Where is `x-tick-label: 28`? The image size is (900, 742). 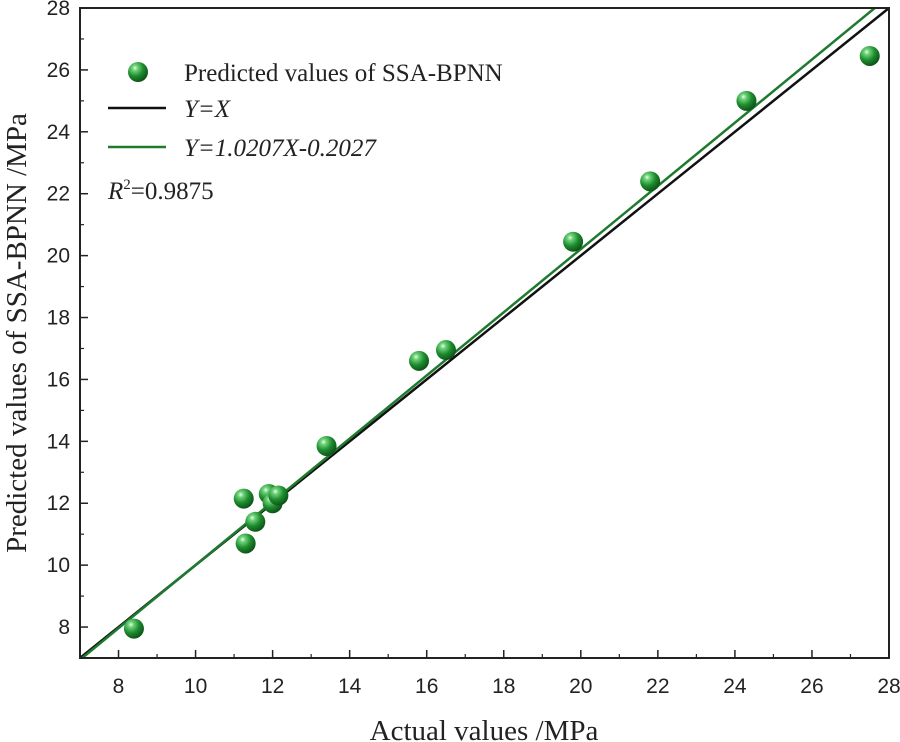 x-tick-label: 28 is located at coordinates (888, 686).